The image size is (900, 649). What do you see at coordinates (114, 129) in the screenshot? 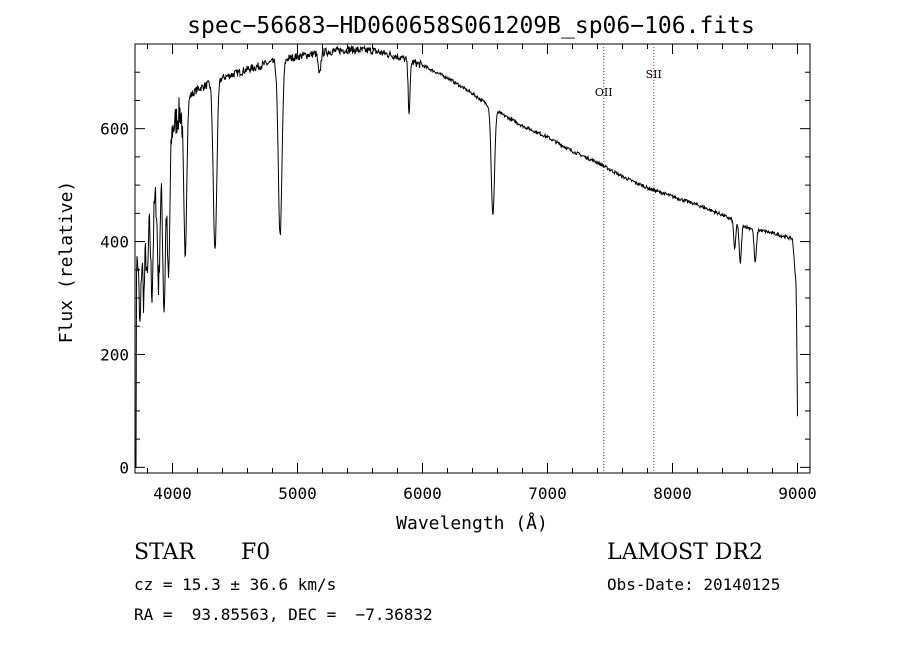
I see `y-tick-label: 600` at bounding box center [114, 129].